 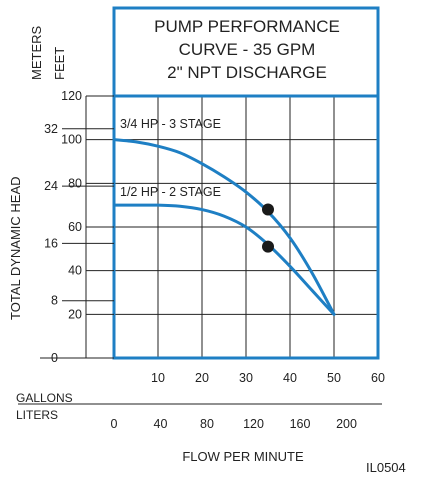 I want to click on title-line-2: CURVE - 35 GPM, so click(x=247, y=49).